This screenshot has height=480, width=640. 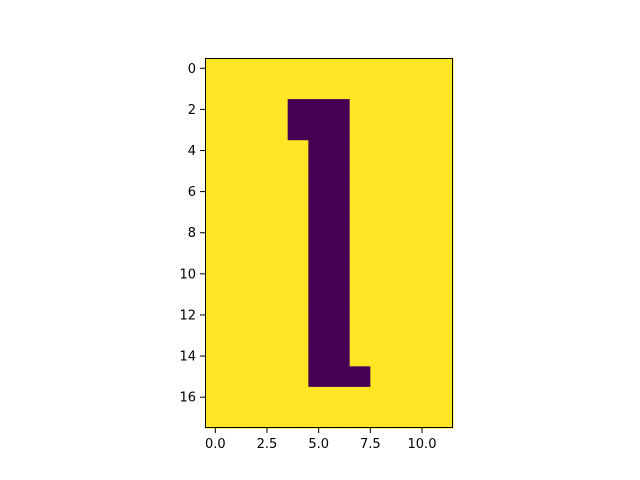 What do you see at coordinates (187, 274) in the screenshot?
I see `y-tick-label: 10` at bounding box center [187, 274].